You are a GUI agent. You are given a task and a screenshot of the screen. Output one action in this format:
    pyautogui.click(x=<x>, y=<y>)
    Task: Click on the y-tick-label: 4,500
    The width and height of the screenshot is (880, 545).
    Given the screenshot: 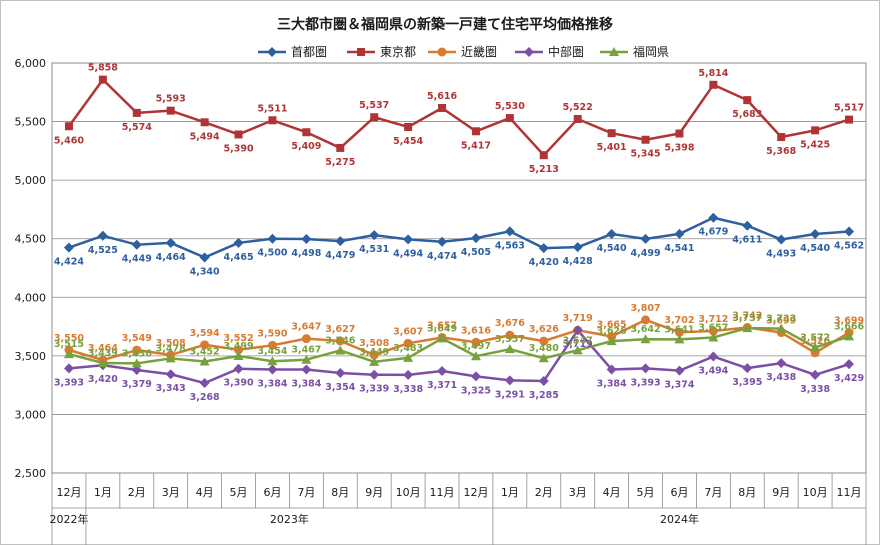 What is the action you would take?
    pyautogui.click(x=31, y=239)
    